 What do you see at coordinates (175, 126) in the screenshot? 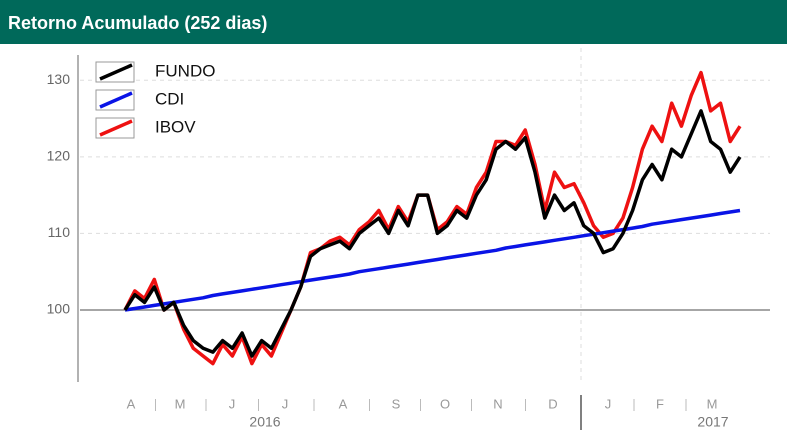
I see `legend-label: IBOV` at bounding box center [175, 126].